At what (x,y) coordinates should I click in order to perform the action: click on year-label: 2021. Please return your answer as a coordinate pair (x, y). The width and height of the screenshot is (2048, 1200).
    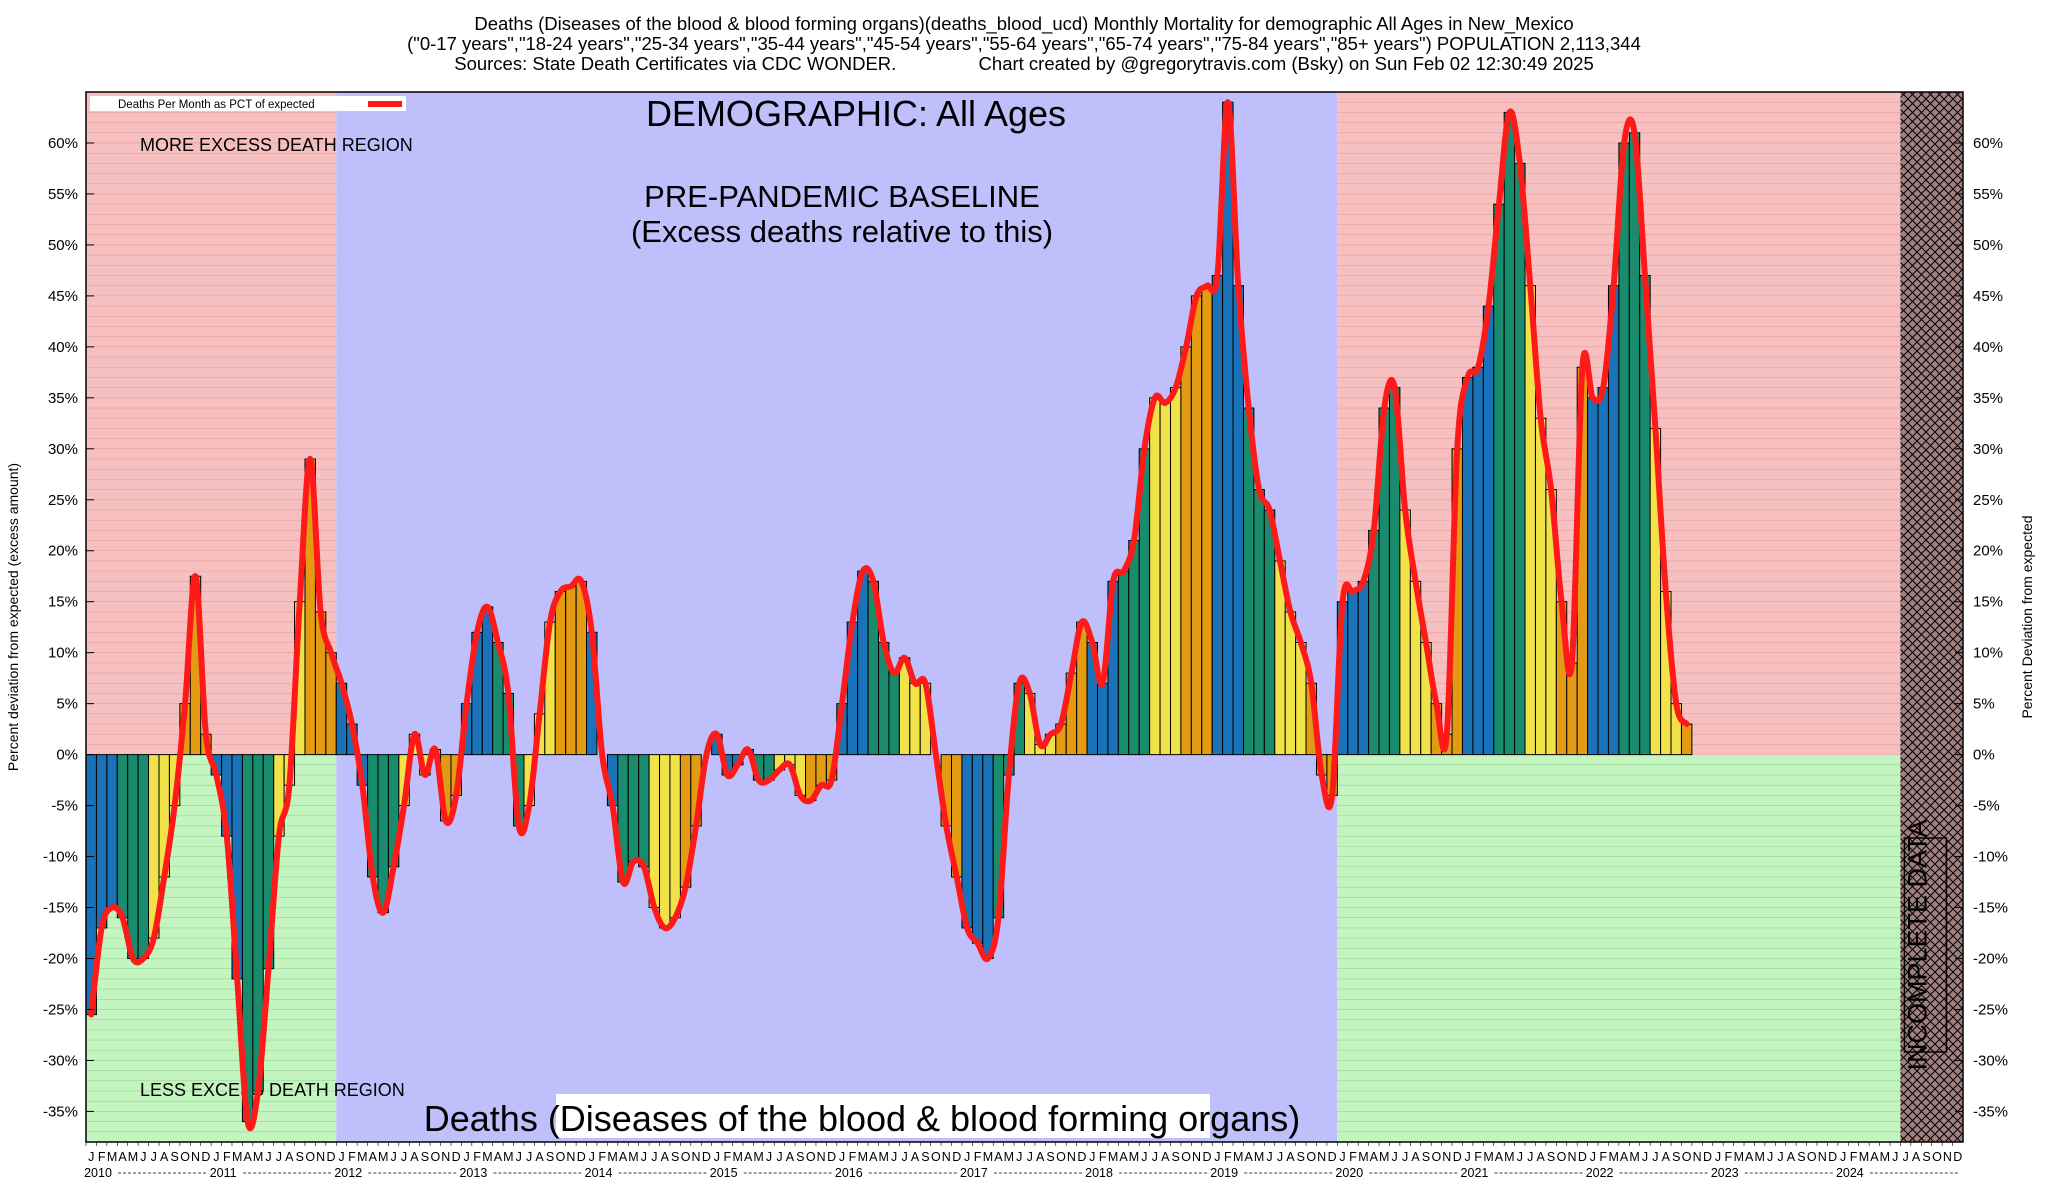
    Looking at the image, I should click on (1475, 1173).